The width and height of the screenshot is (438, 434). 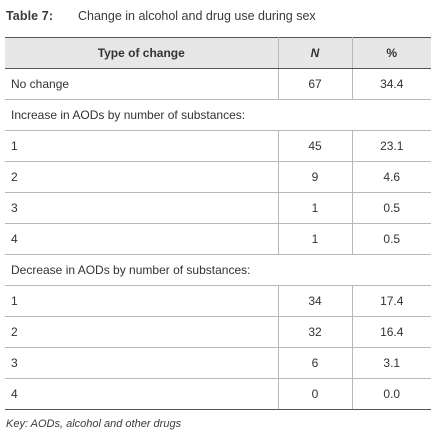 I want to click on cell-percent: 4.6, so click(x=391, y=177).